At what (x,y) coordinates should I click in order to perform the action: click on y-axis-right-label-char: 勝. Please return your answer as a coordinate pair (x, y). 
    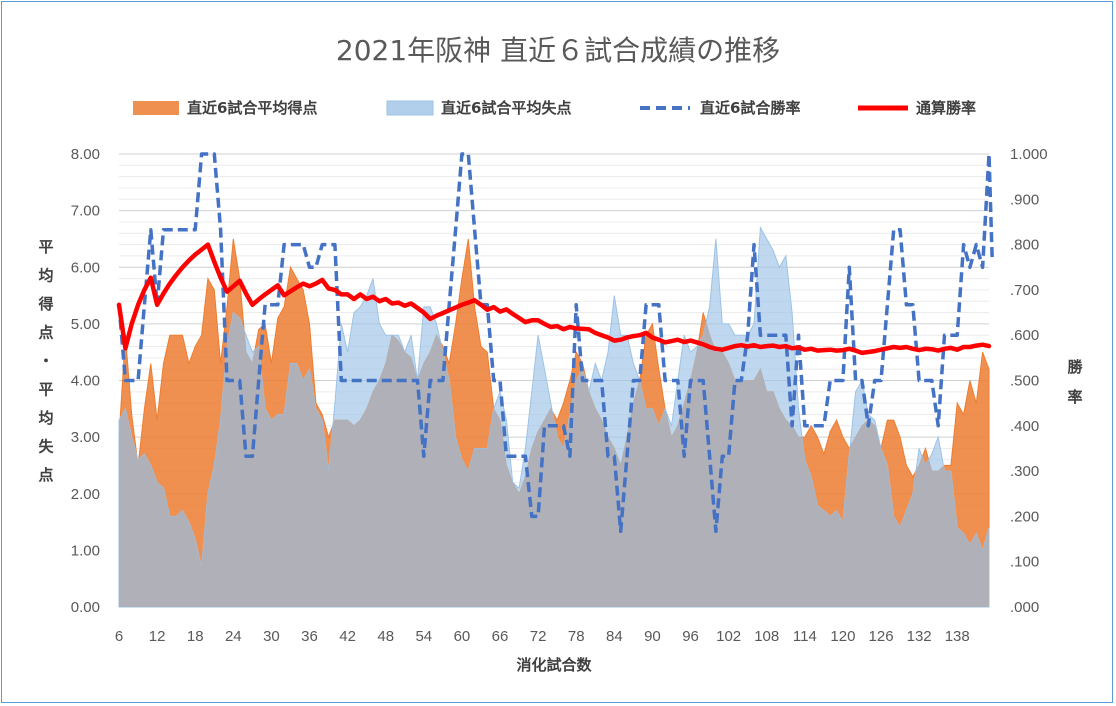
    Looking at the image, I should click on (1075, 367).